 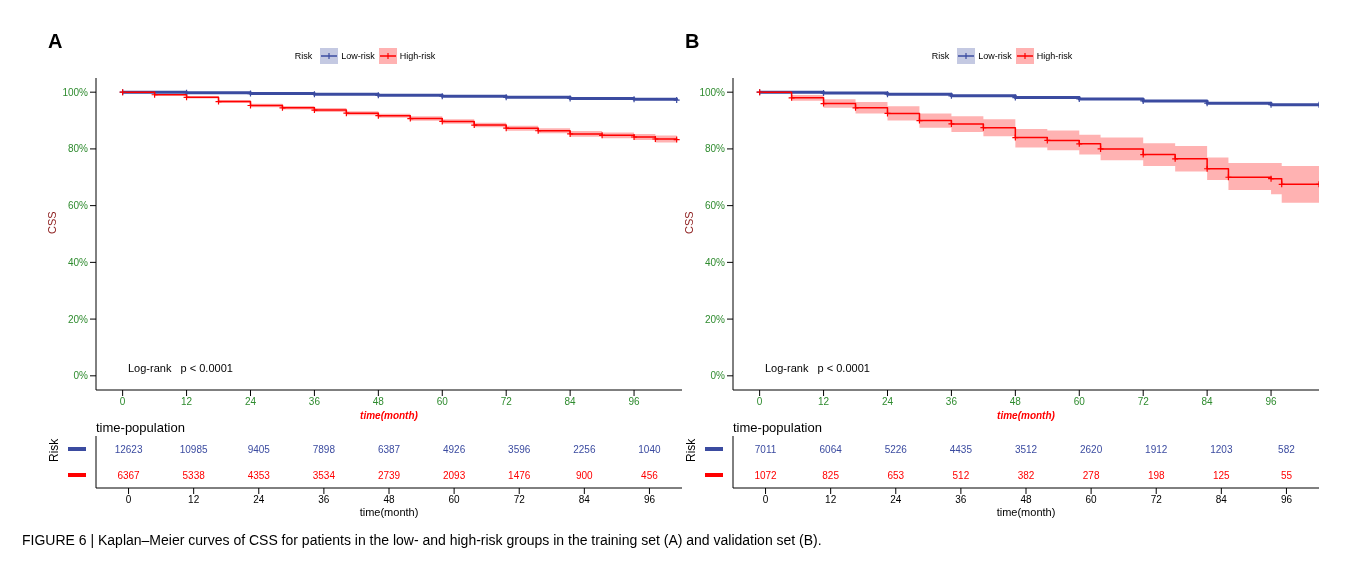 I want to click on data-label: 3596, so click(x=519, y=449).